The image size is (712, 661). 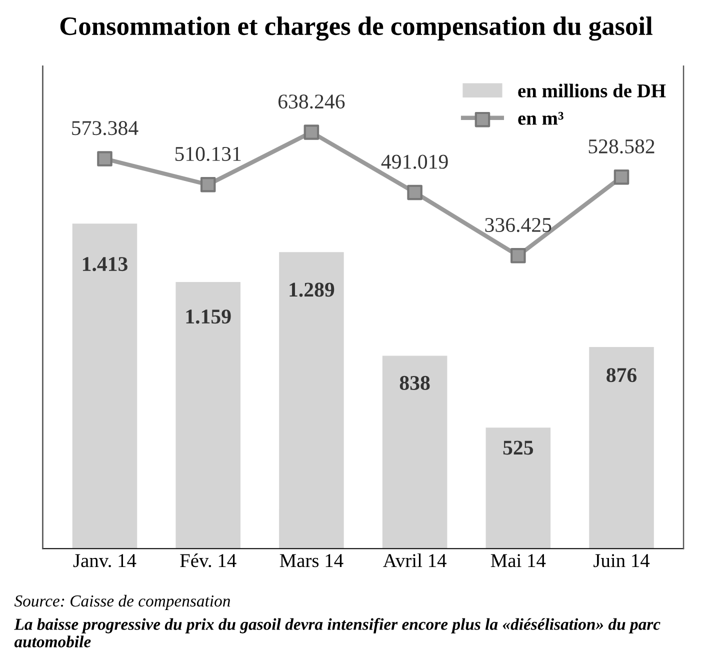 I want to click on x-tick-label: Juin 14, so click(x=622, y=561).